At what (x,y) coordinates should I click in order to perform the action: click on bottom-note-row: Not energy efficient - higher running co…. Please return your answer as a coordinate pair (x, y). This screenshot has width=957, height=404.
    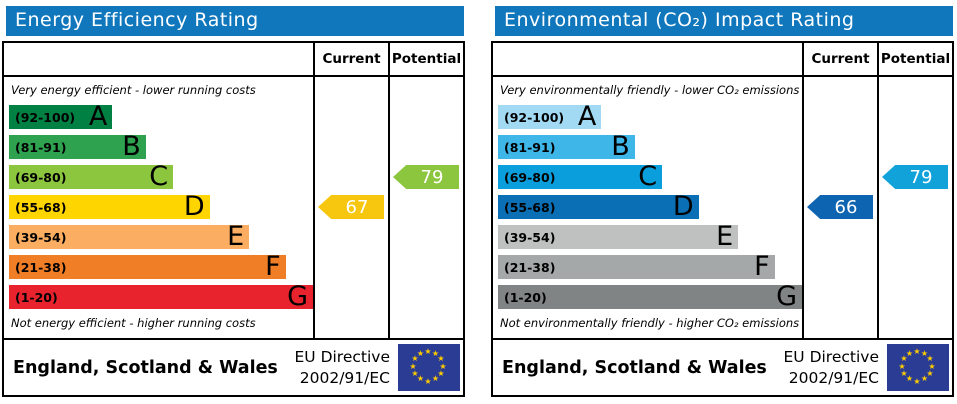
    Looking at the image, I should click on (233, 325).